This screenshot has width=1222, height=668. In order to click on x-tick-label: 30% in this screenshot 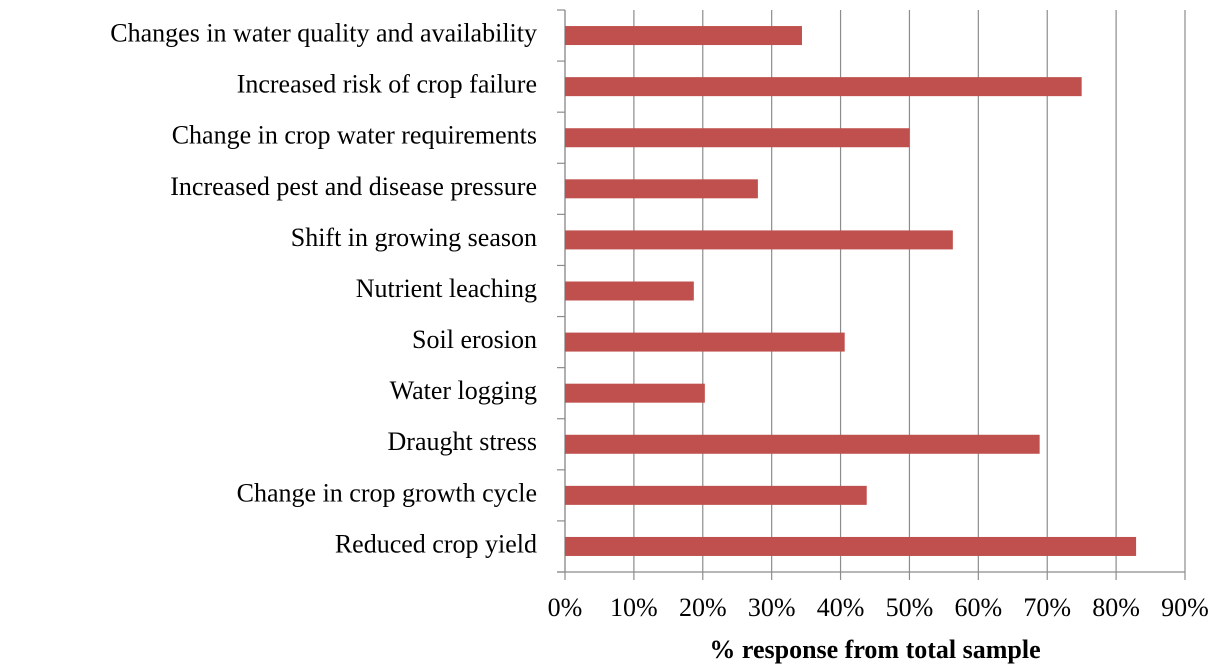, I will do `click(772, 607)`.